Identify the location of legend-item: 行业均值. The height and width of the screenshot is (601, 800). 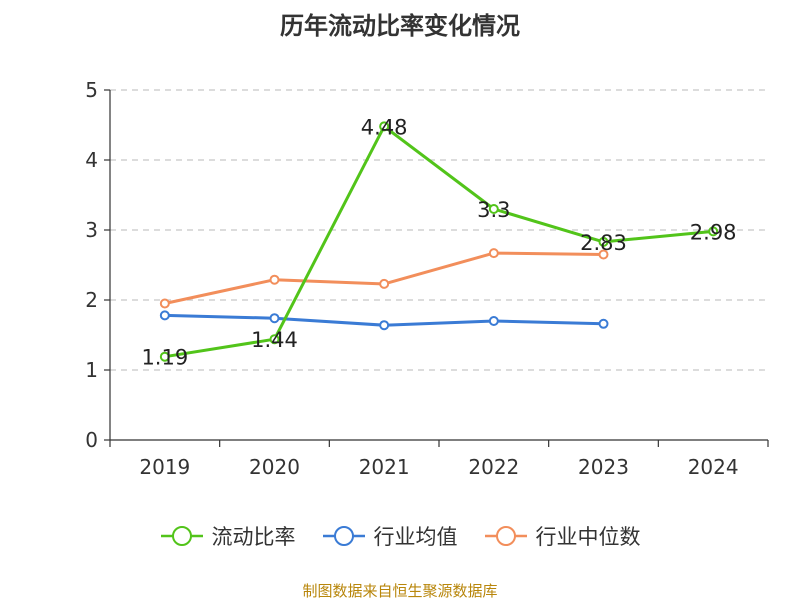
(390, 536).